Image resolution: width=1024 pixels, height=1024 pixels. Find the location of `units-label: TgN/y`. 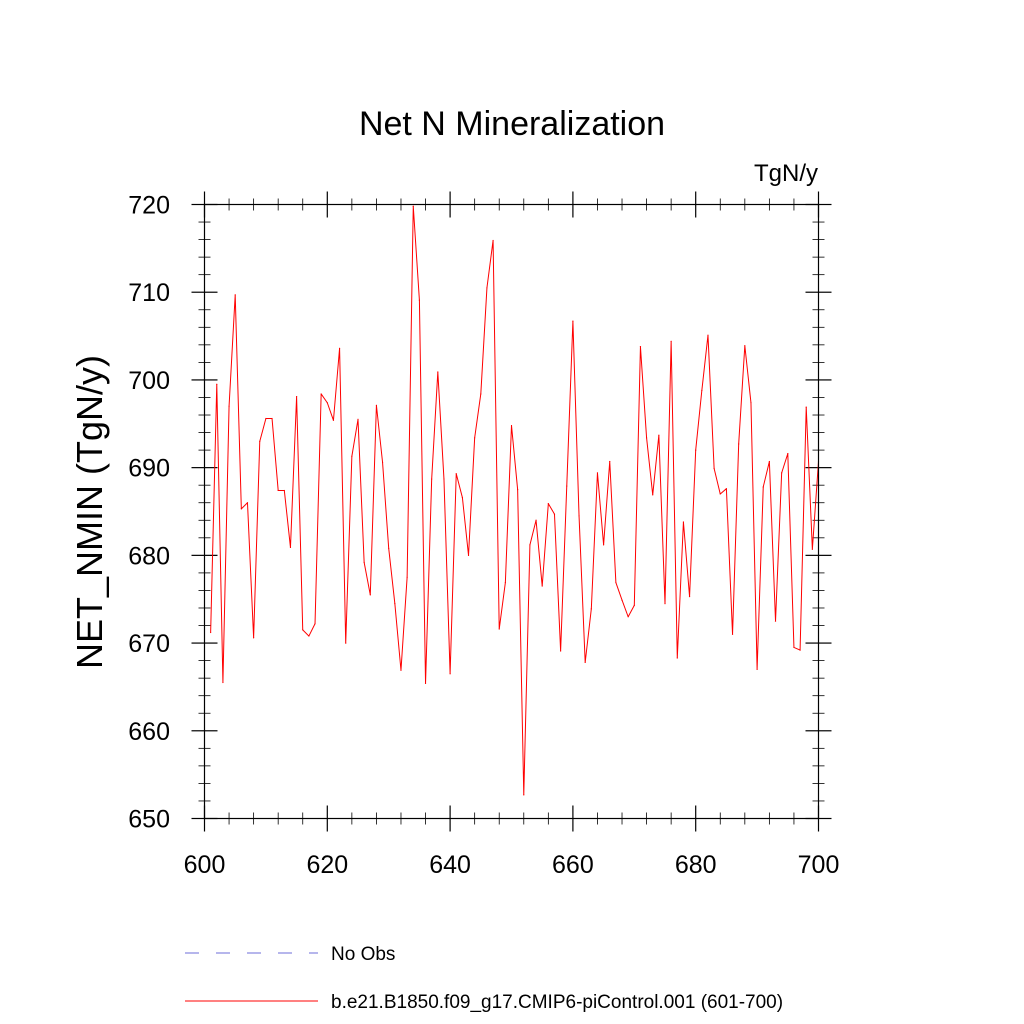

units-label: TgN/y is located at coordinates (786, 173).